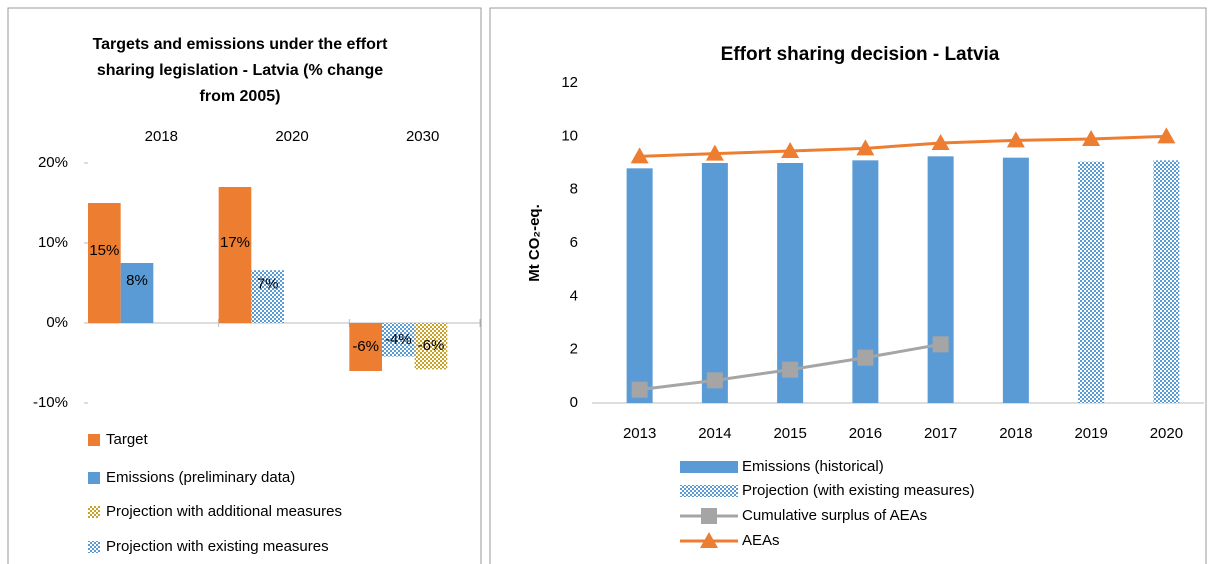  What do you see at coordinates (714, 433) in the screenshot?
I see `x-tick-label: 2014` at bounding box center [714, 433].